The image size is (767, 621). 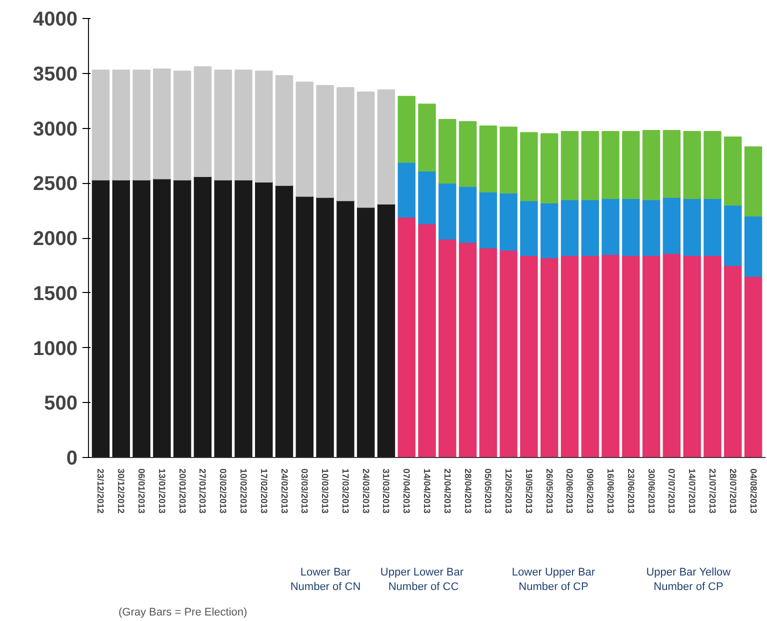 I want to click on x-tick-label: 06/01/2013, so click(x=141, y=491).